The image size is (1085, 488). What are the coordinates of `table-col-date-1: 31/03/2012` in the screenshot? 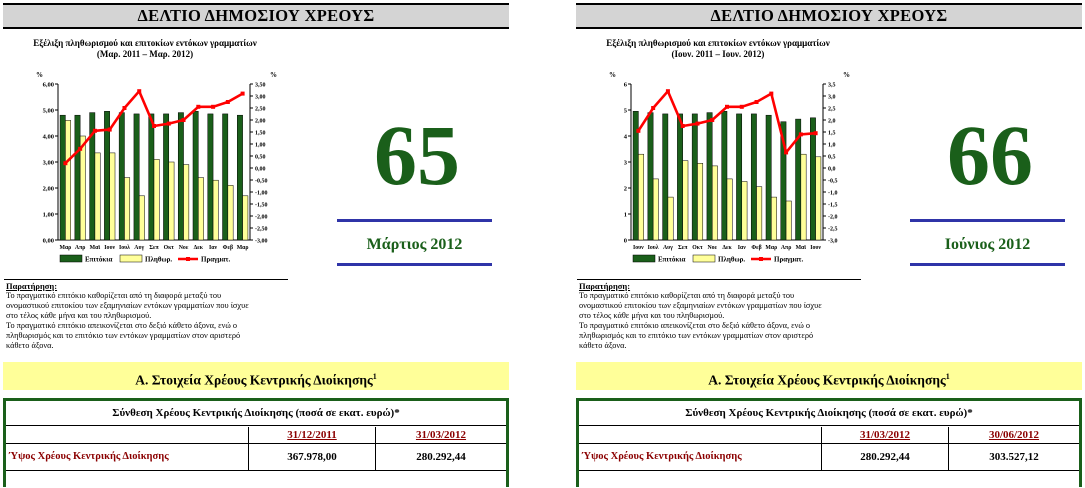 It's located at (884, 435).